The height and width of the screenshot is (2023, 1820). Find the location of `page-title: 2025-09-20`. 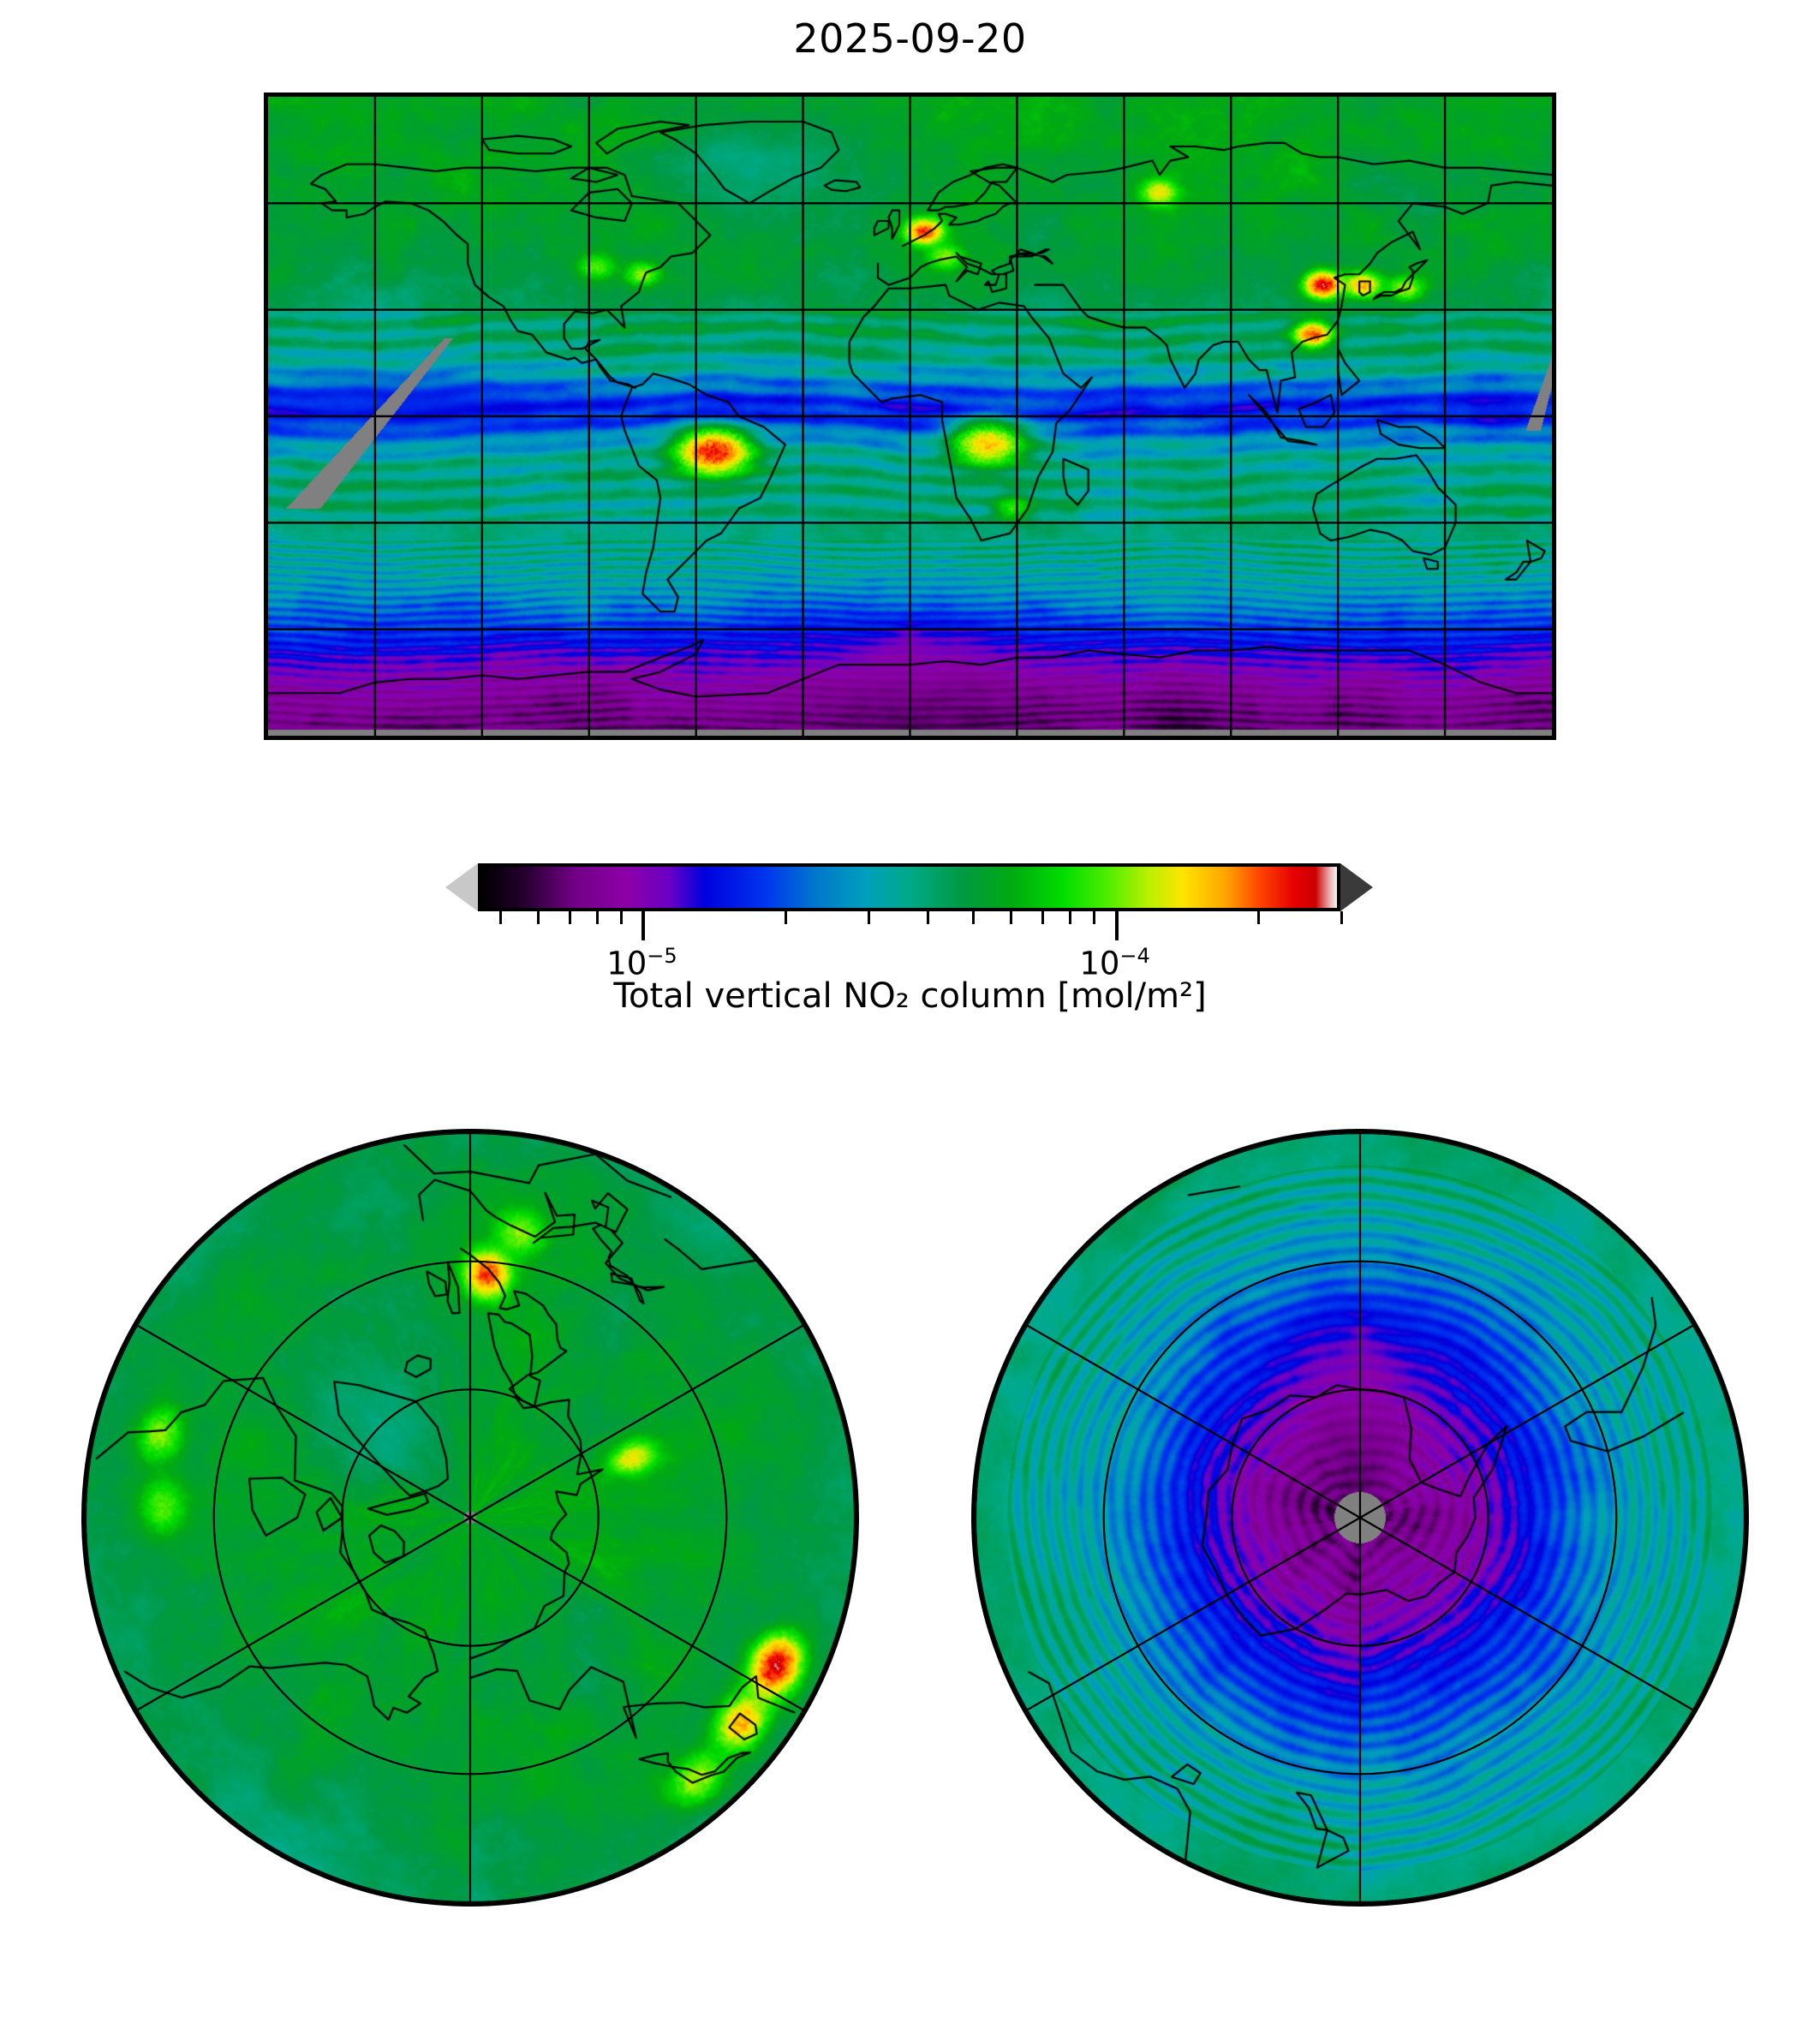

page-title: 2025-09-20 is located at coordinates (910, 38).